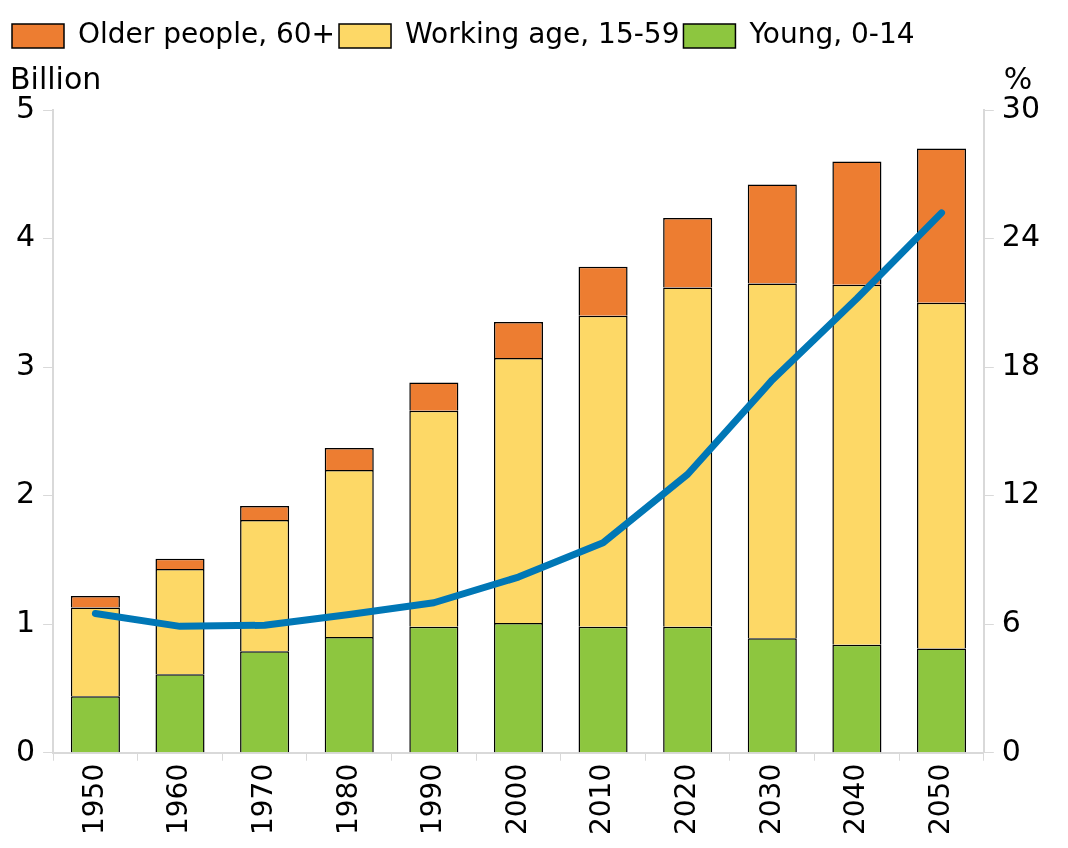  What do you see at coordinates (25, 750) in the screenshot?
I see `y-tick-label: 0` at bounding box center [25, 750].